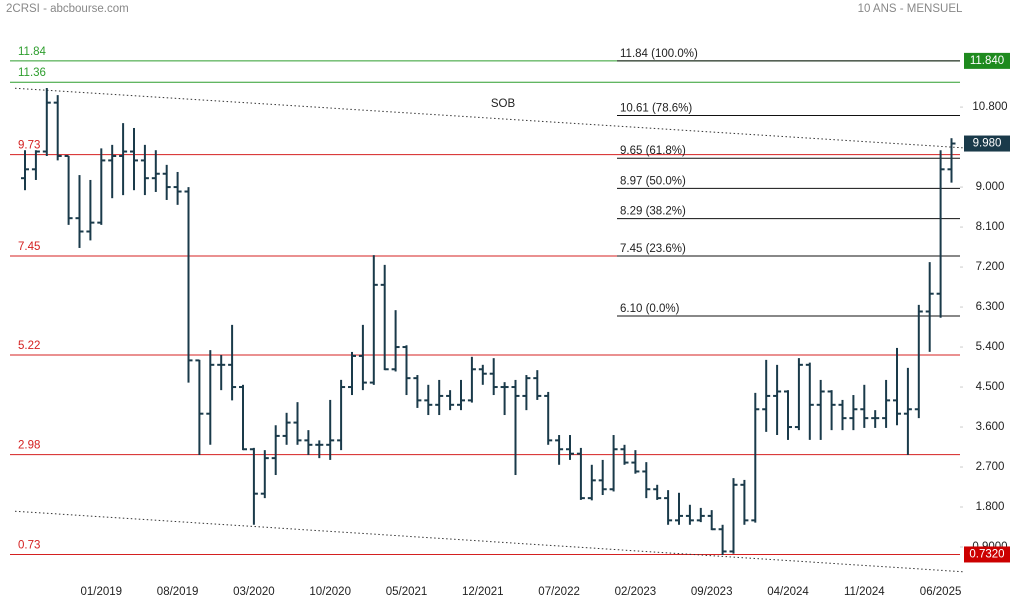 This screenshot has height=603, width=1014. Describe the element at coordinates (254, 592) in the screenshot. I see `x-tick-label: 03/2020` at that location.